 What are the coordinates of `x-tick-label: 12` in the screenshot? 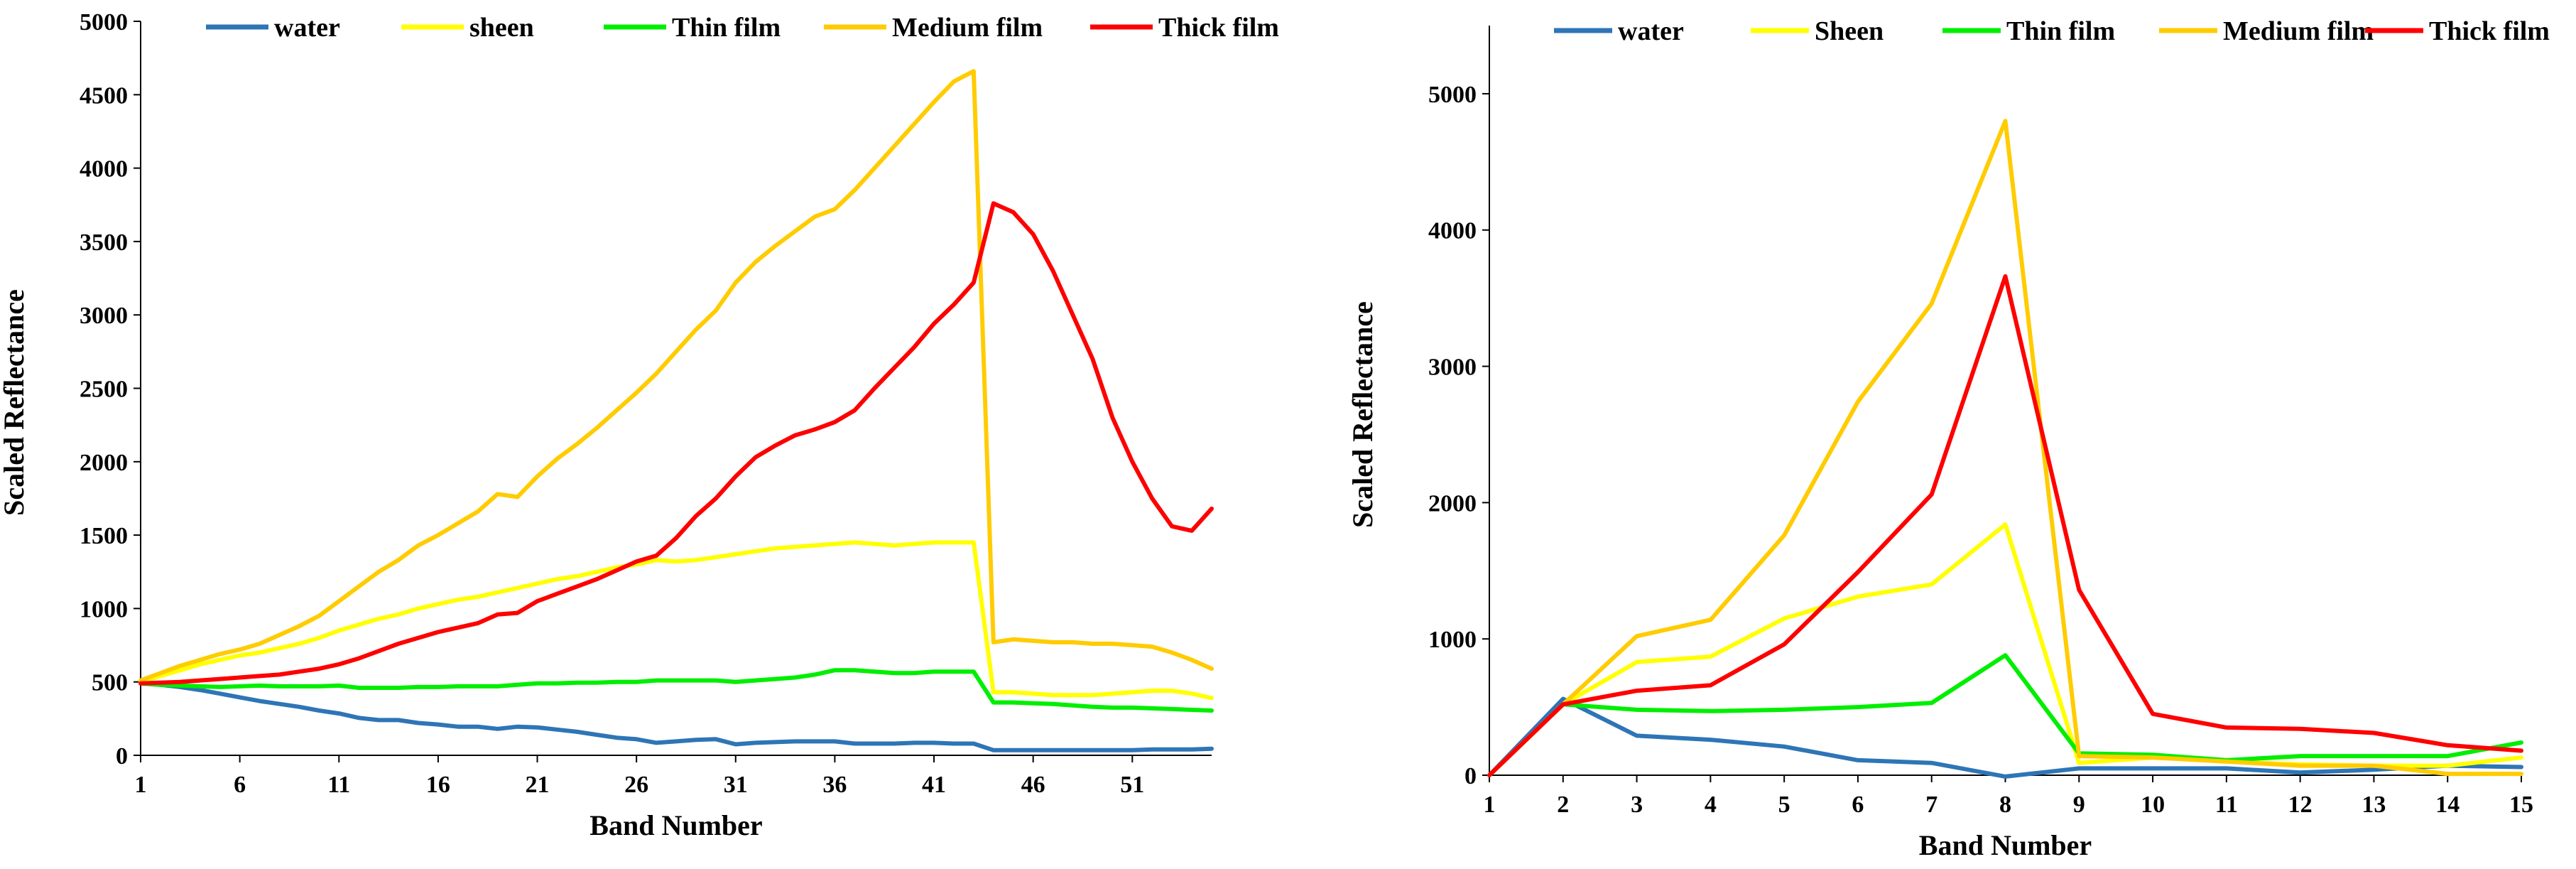 It's located at (2300, 805).